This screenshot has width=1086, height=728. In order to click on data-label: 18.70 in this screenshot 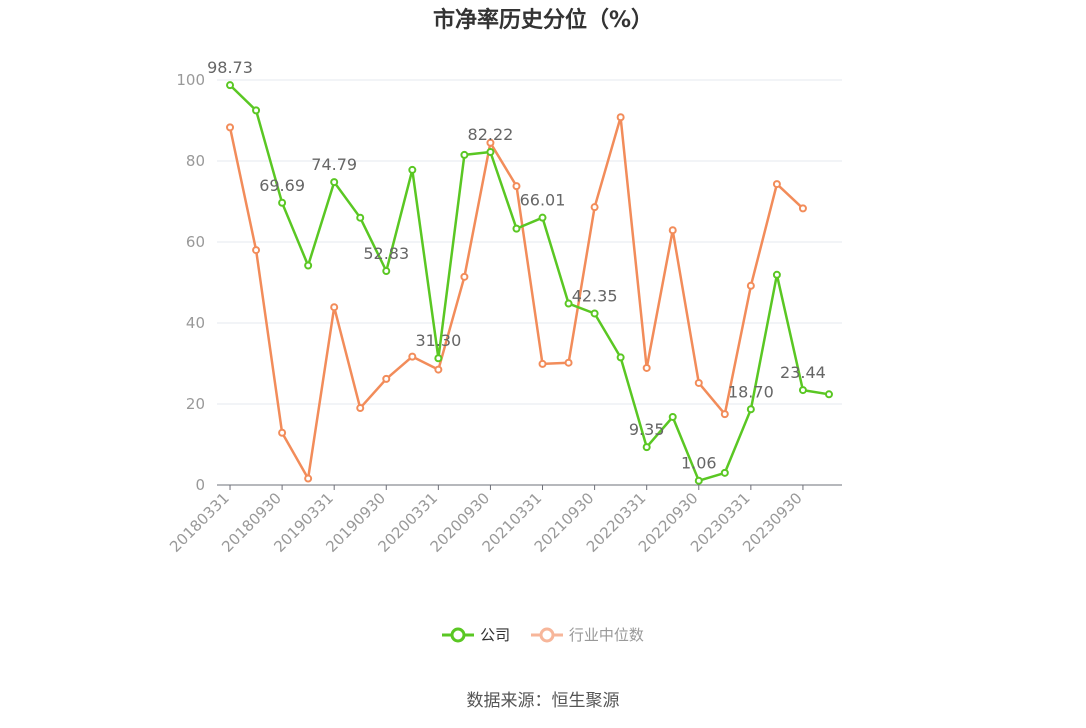, I will do `click(751, 391)`.